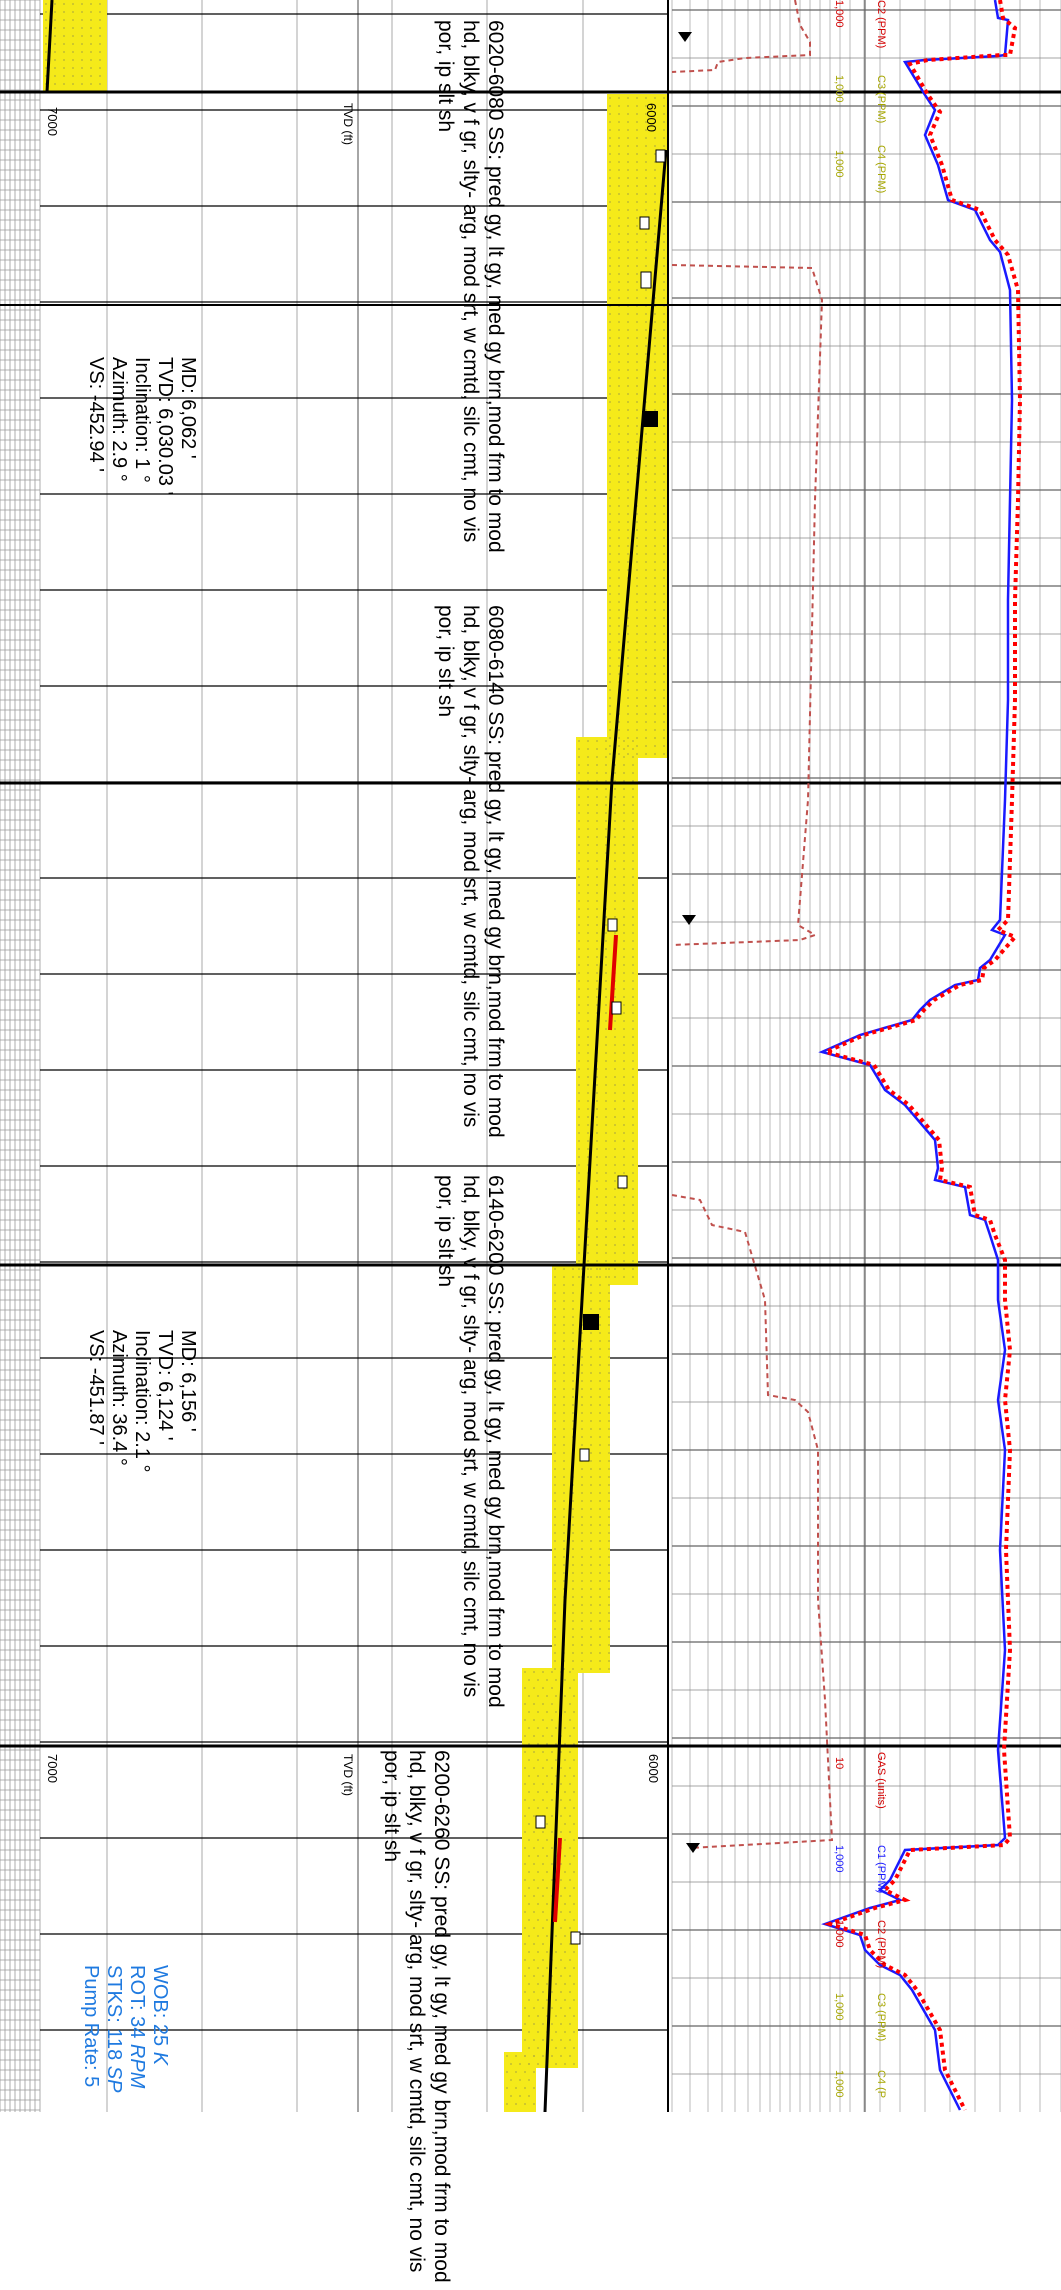  I want to click on survey-inclination: Inclination: 2.1 °, so click(142, 1401).